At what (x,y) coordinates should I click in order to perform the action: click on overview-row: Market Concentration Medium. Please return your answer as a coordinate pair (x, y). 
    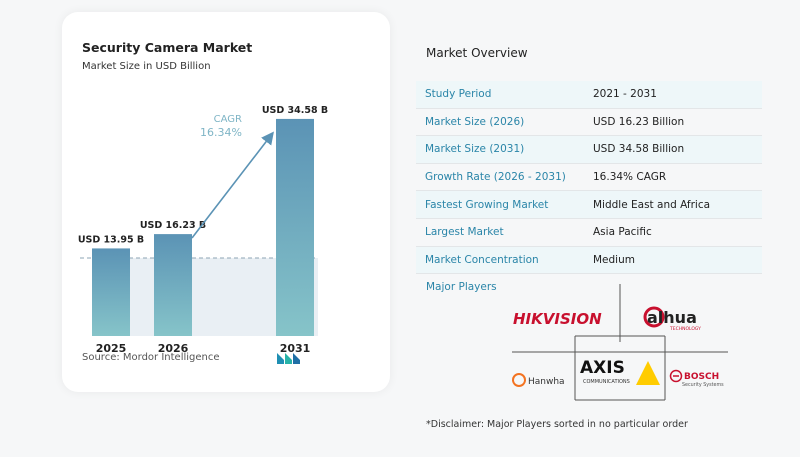
    Looking at the image, I should click on (589, 260).